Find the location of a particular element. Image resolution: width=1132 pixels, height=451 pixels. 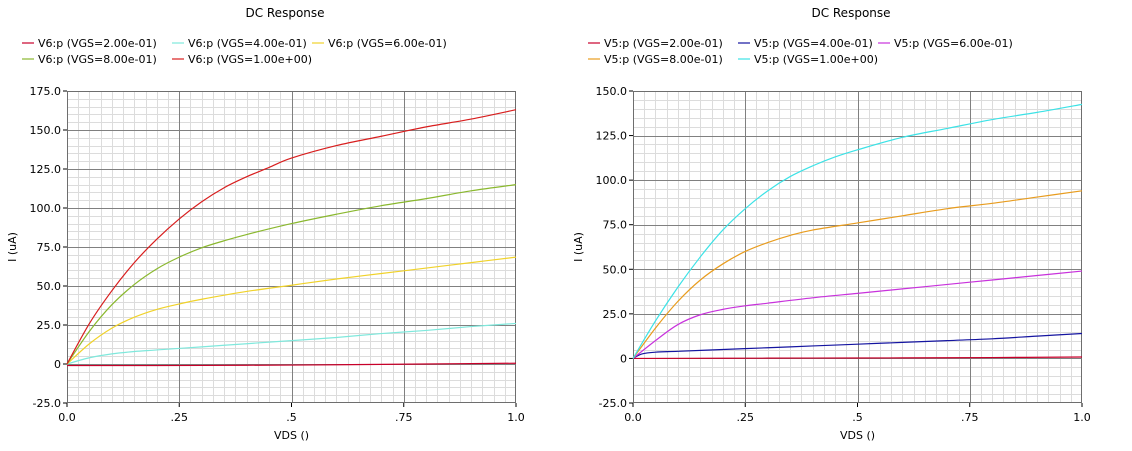

legend-label: V5:p (VGS=2.00e-01) is located at coordinates (663, 43).